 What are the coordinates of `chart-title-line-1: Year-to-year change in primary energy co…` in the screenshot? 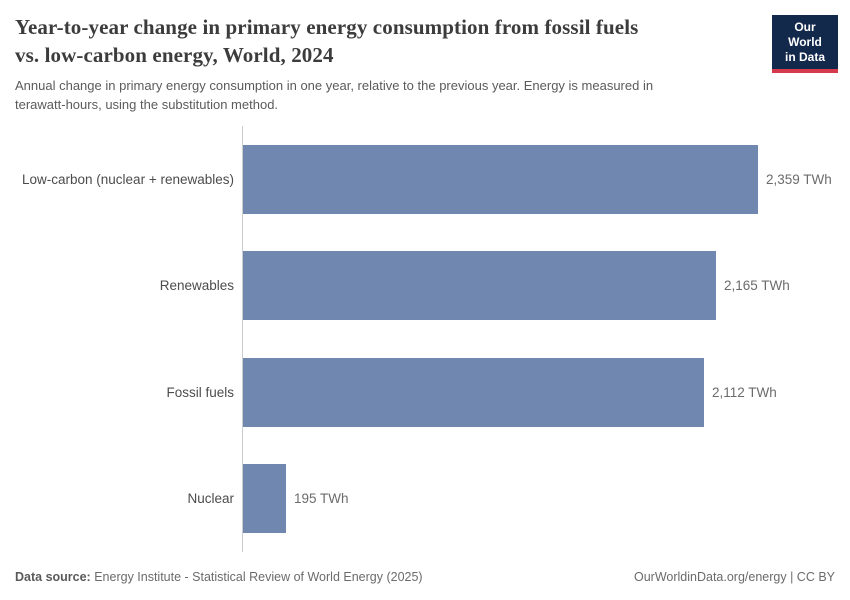 It's located at (327, 27).